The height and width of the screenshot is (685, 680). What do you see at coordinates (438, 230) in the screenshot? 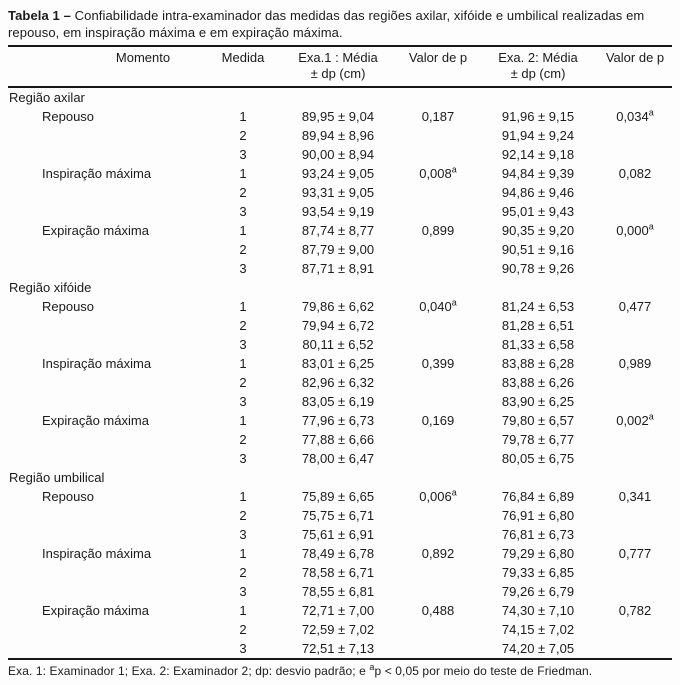
I see `p1-cell: 0,899` at bounding box center [438, 230].